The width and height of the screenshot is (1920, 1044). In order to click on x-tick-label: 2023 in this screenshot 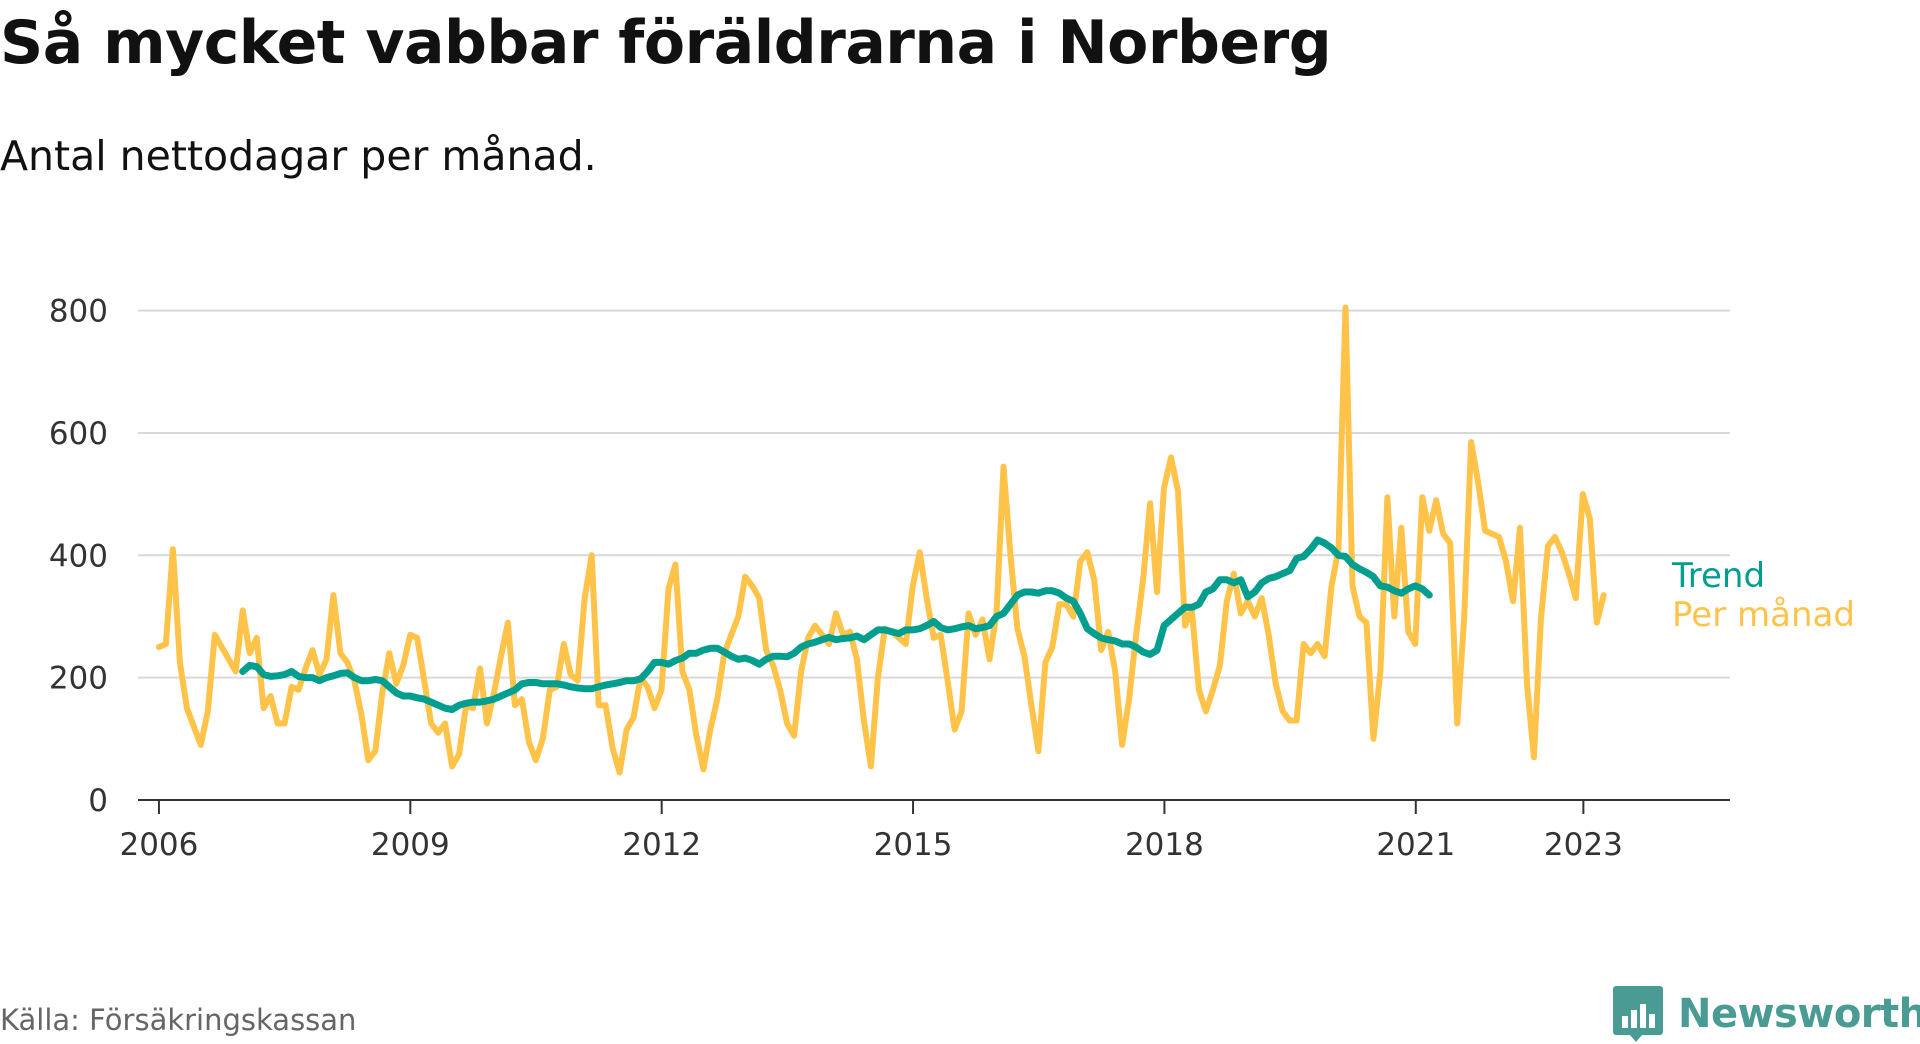, I will do `click(1583, 845)`.